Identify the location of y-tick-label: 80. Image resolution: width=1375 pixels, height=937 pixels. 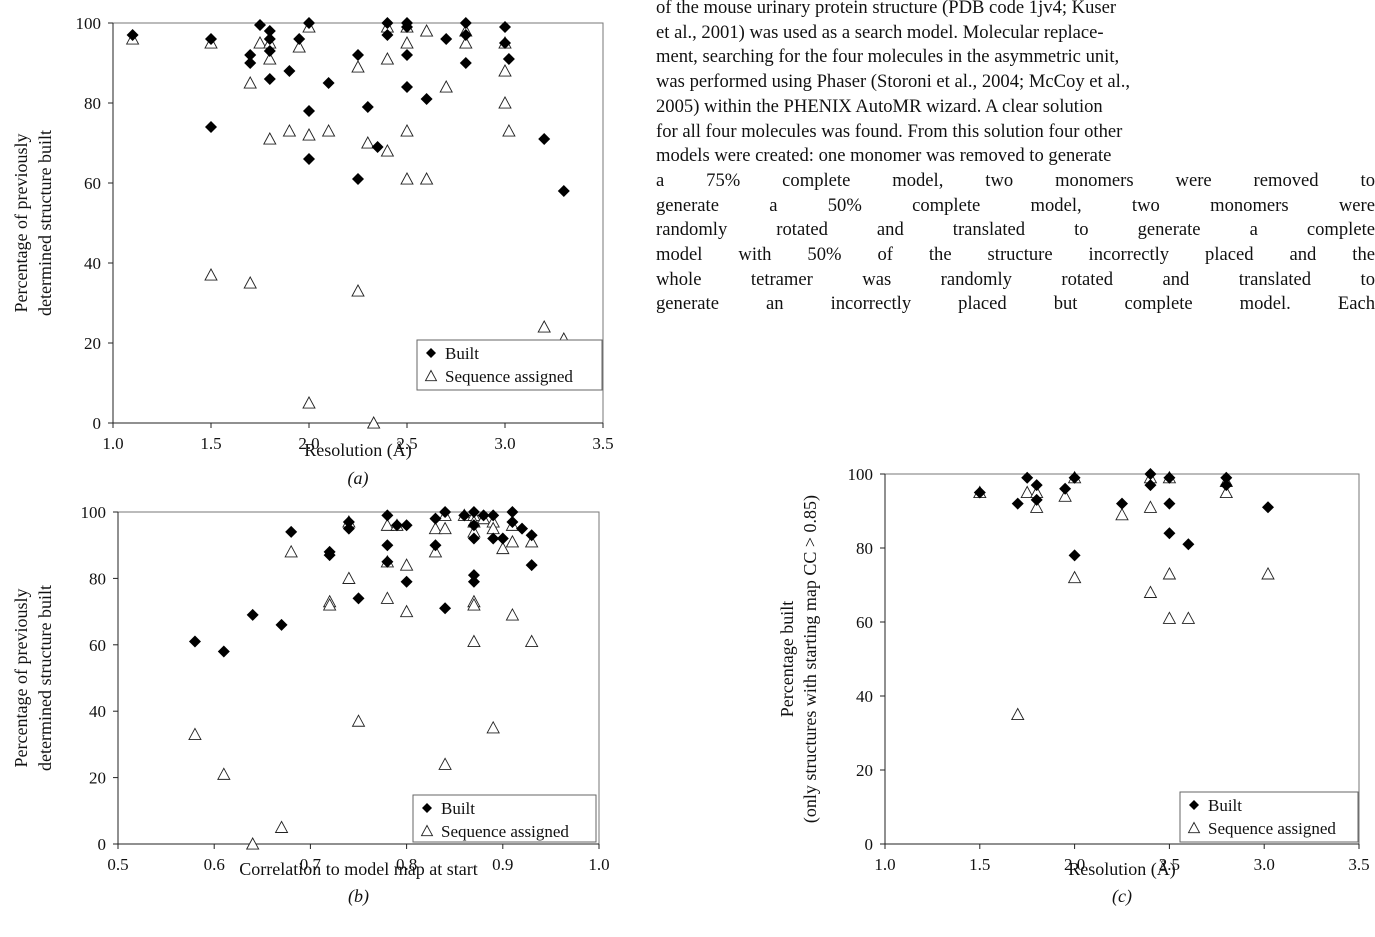
(864, 548).